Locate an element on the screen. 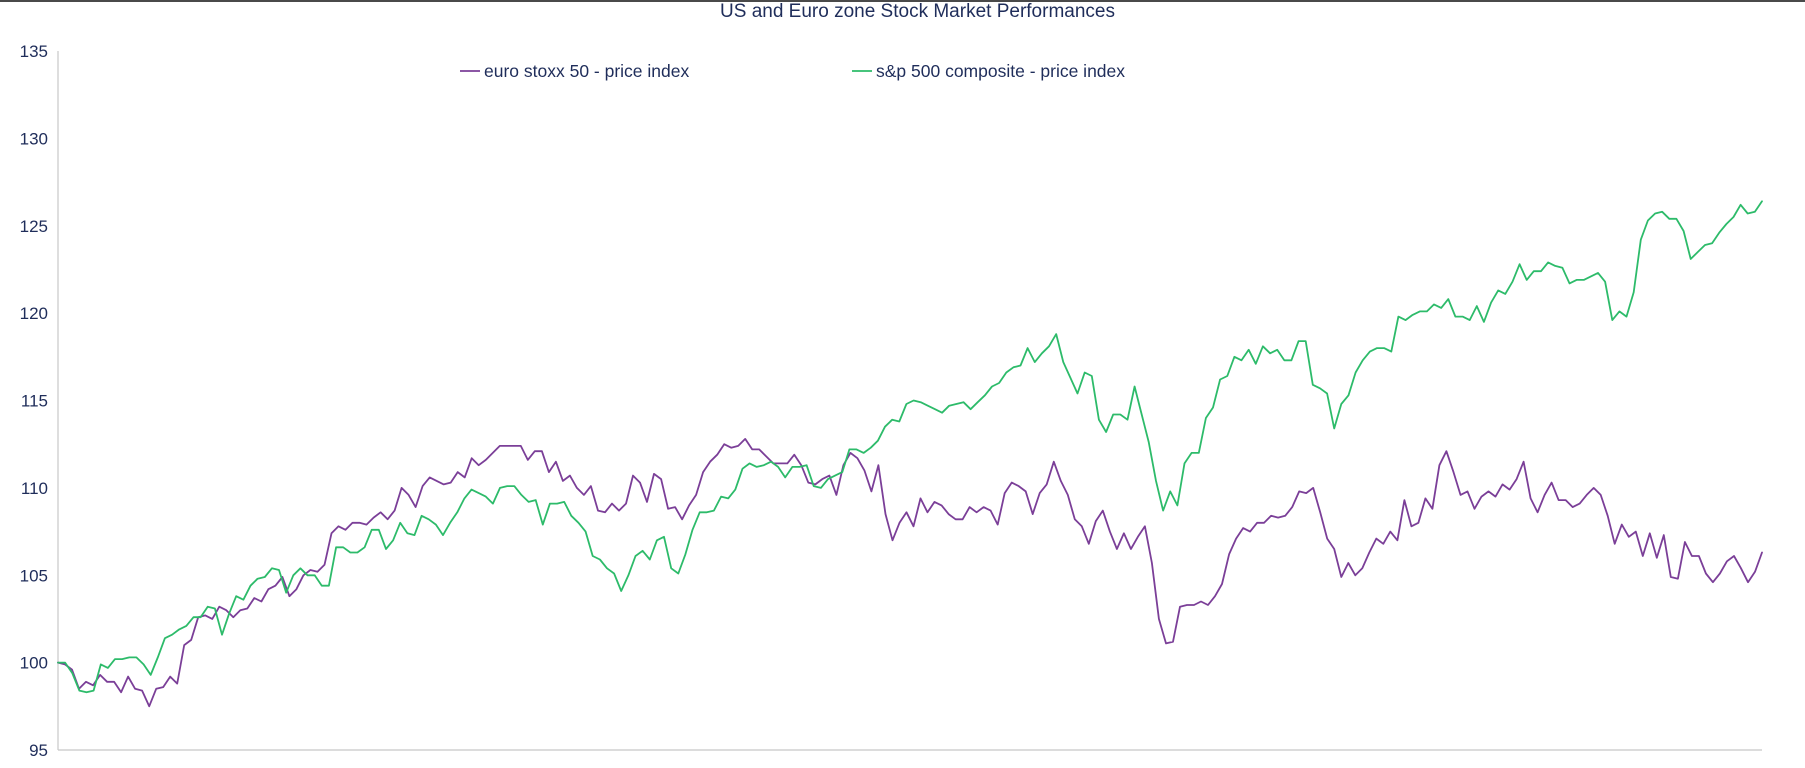 The image size is (1805, 768). y-axis-ticks: 95 100 105 110 115 120 125 130 135 is located at coordinates (34, 401).